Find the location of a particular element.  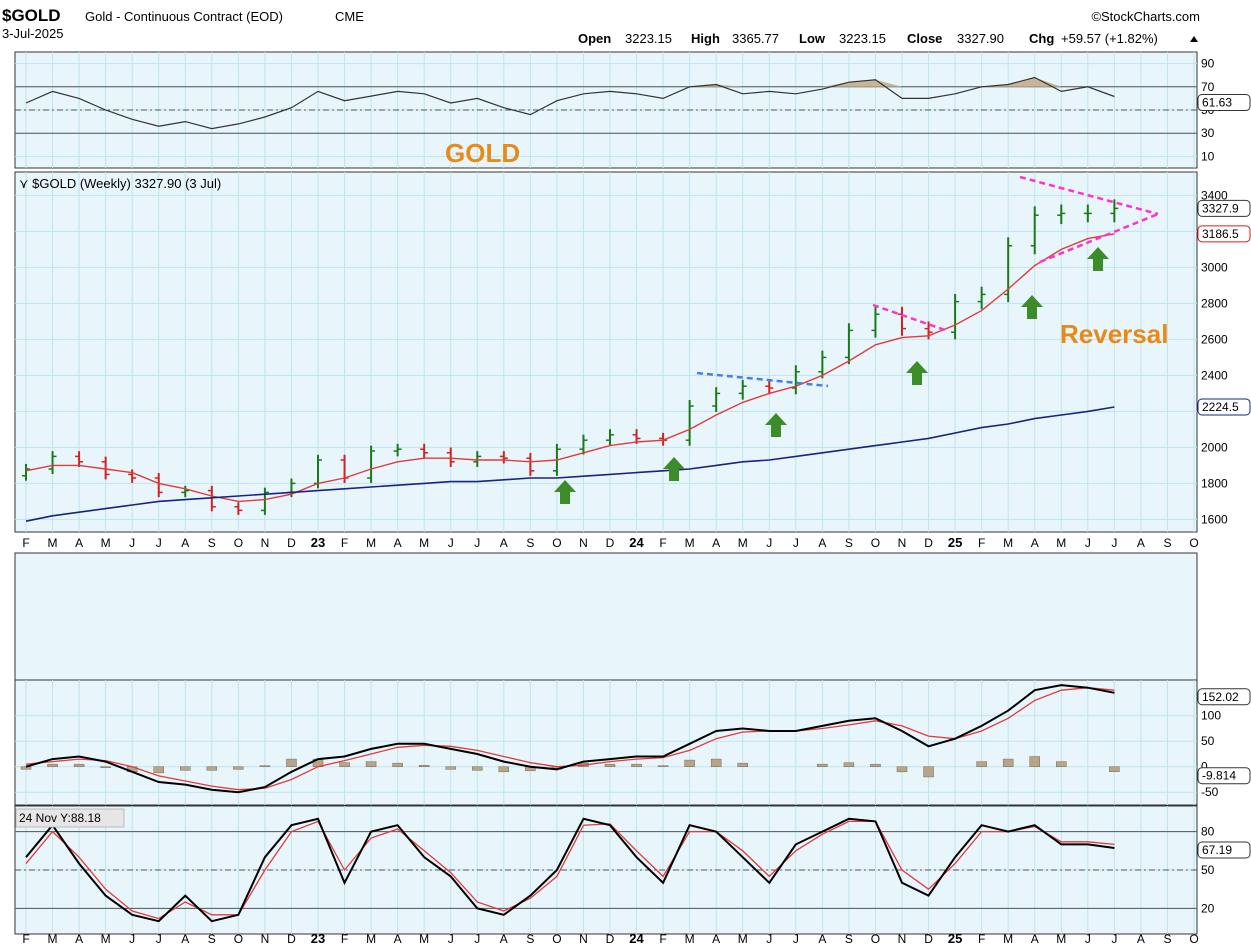

price-tick-label: 2800 is located at coordinates (1214, 303).